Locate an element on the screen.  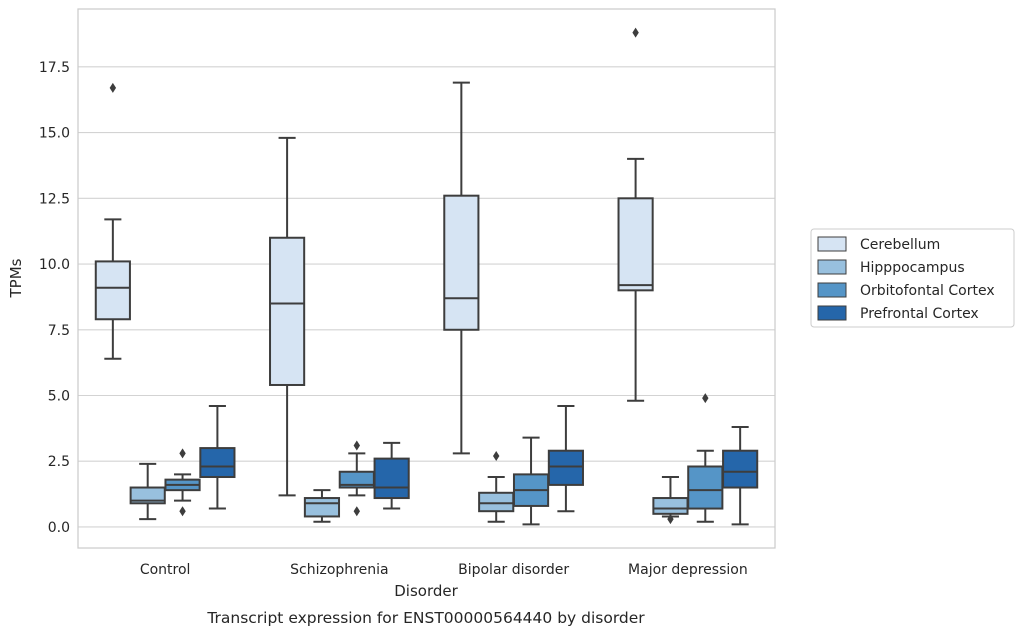
y-tick-label: 15.0 is located at coordinates (54, 134).